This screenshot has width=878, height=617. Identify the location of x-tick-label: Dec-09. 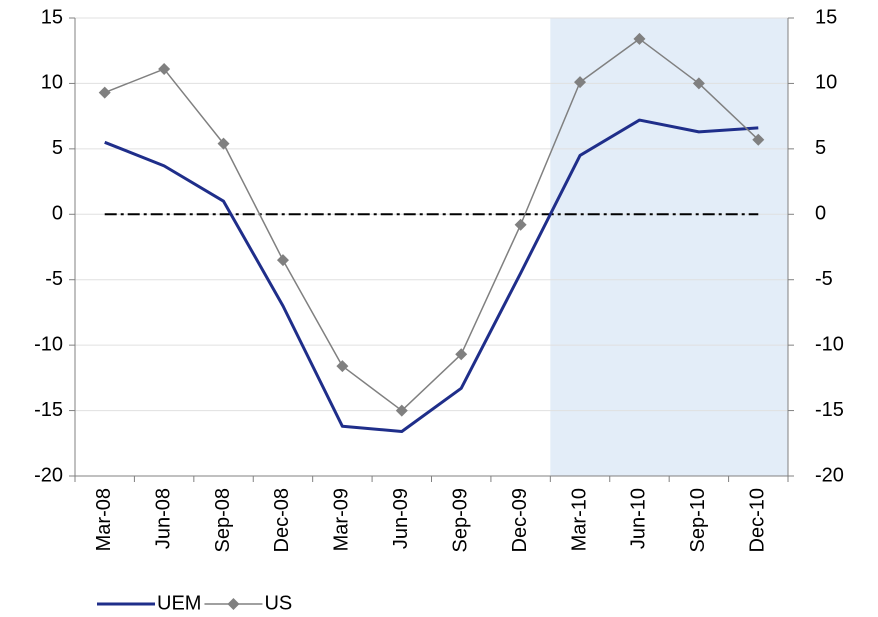
(520, 520).